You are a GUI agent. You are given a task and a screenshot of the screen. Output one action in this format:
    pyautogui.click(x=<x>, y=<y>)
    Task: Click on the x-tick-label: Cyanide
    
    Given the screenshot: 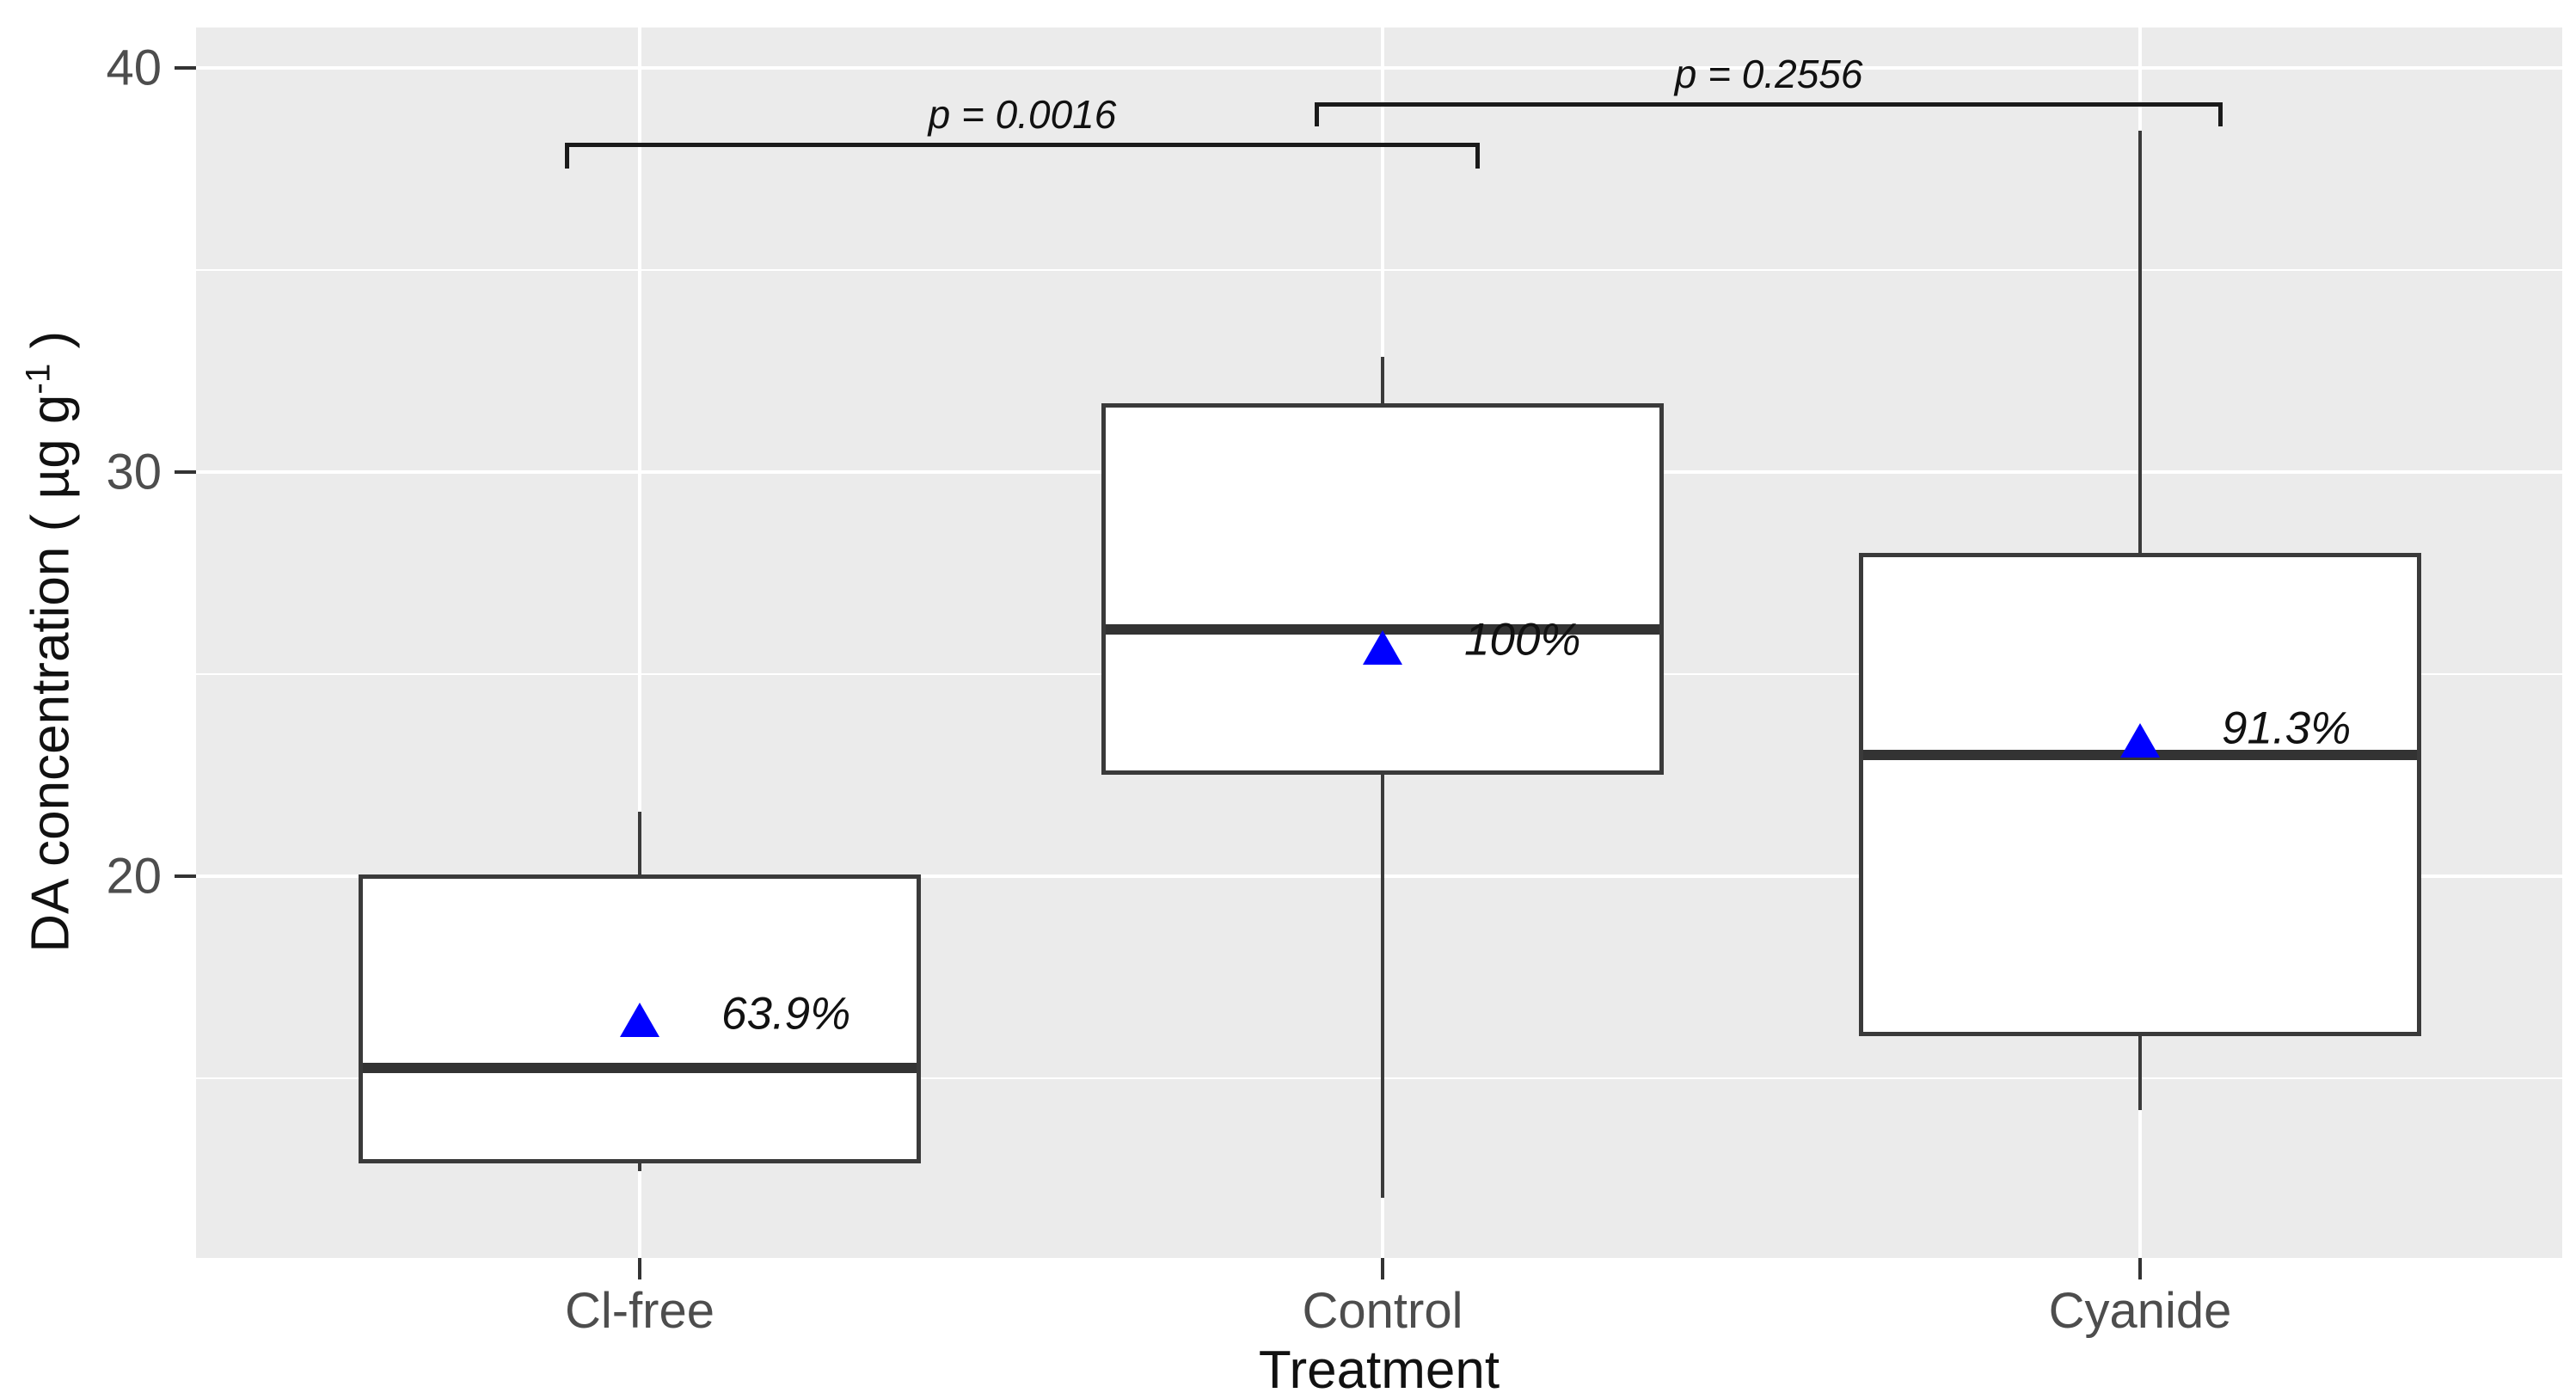 What is the action you would take?
    pyautogui.click(x=2140, y=1311)
    